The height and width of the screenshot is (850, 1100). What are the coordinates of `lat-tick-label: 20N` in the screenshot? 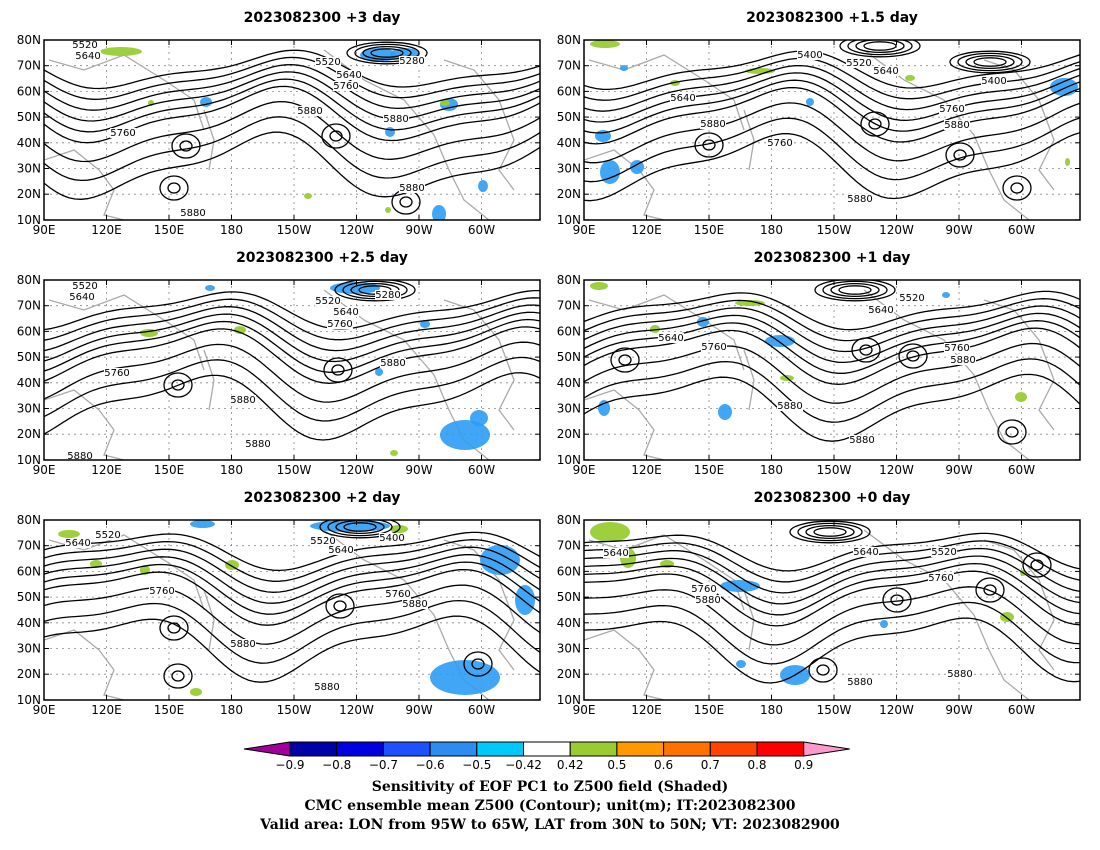 It's located at (29, 674).